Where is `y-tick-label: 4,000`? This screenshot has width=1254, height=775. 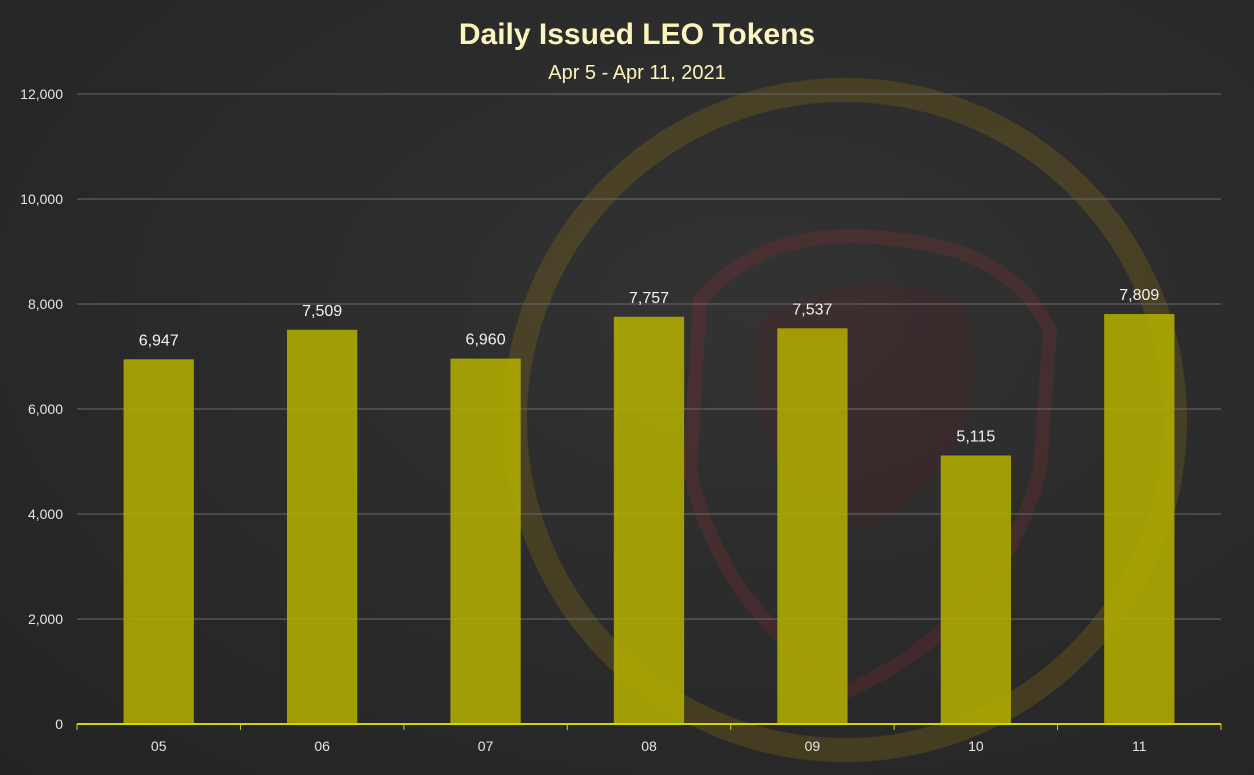
y-tick-label: 4,000 is located at coordinates (45, 514).